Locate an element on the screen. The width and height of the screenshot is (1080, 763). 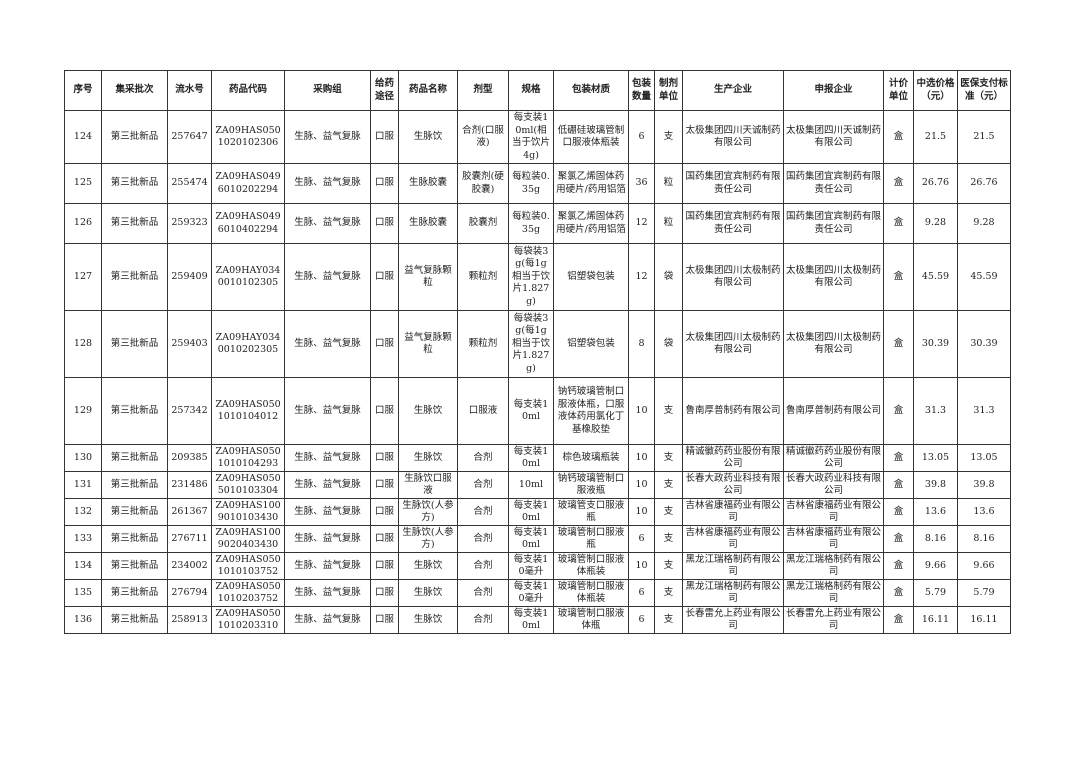
cell-spec: 每支装10ml(相当于饮片4g) is located at coordinates (531, 137).